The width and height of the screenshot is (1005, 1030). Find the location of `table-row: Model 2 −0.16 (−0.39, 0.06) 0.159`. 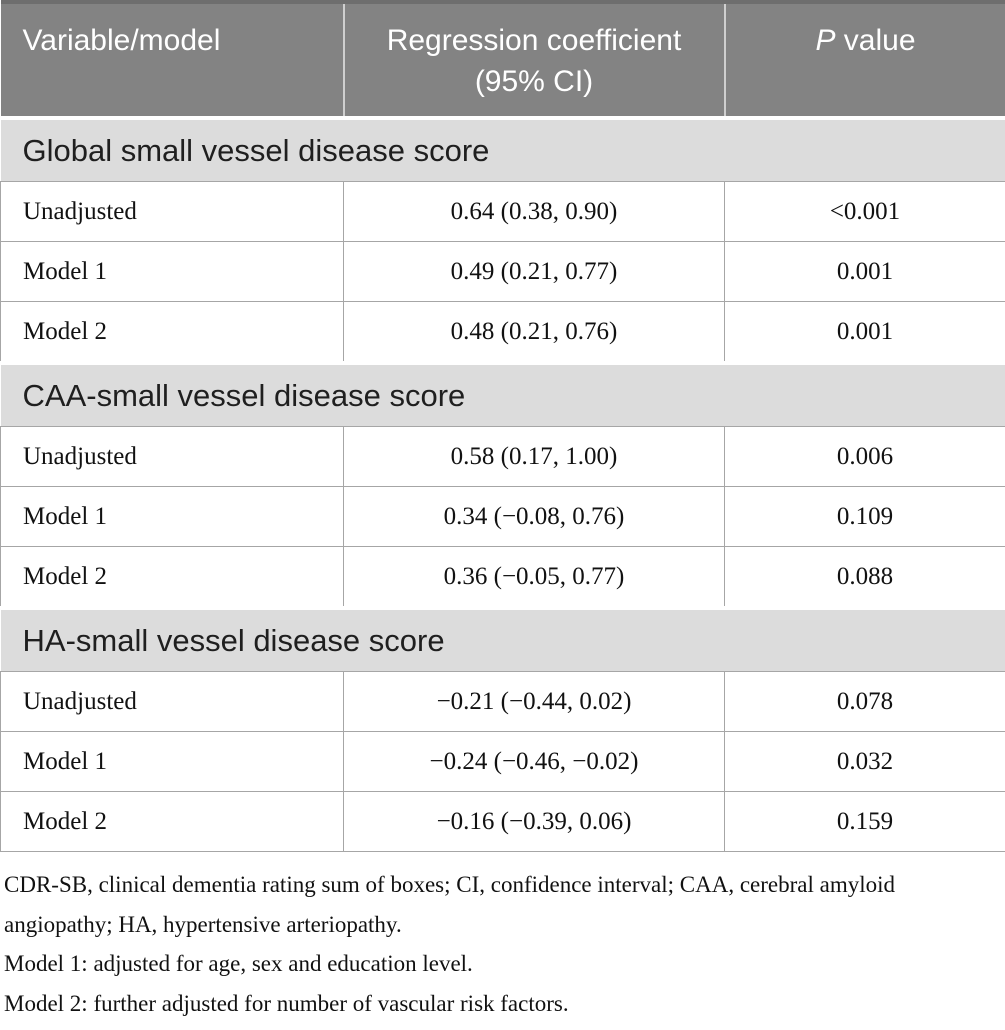

table-row: Model 2 −0.16 (−0.39, 0.06) 0.159 is located at coordinates (502, 821).